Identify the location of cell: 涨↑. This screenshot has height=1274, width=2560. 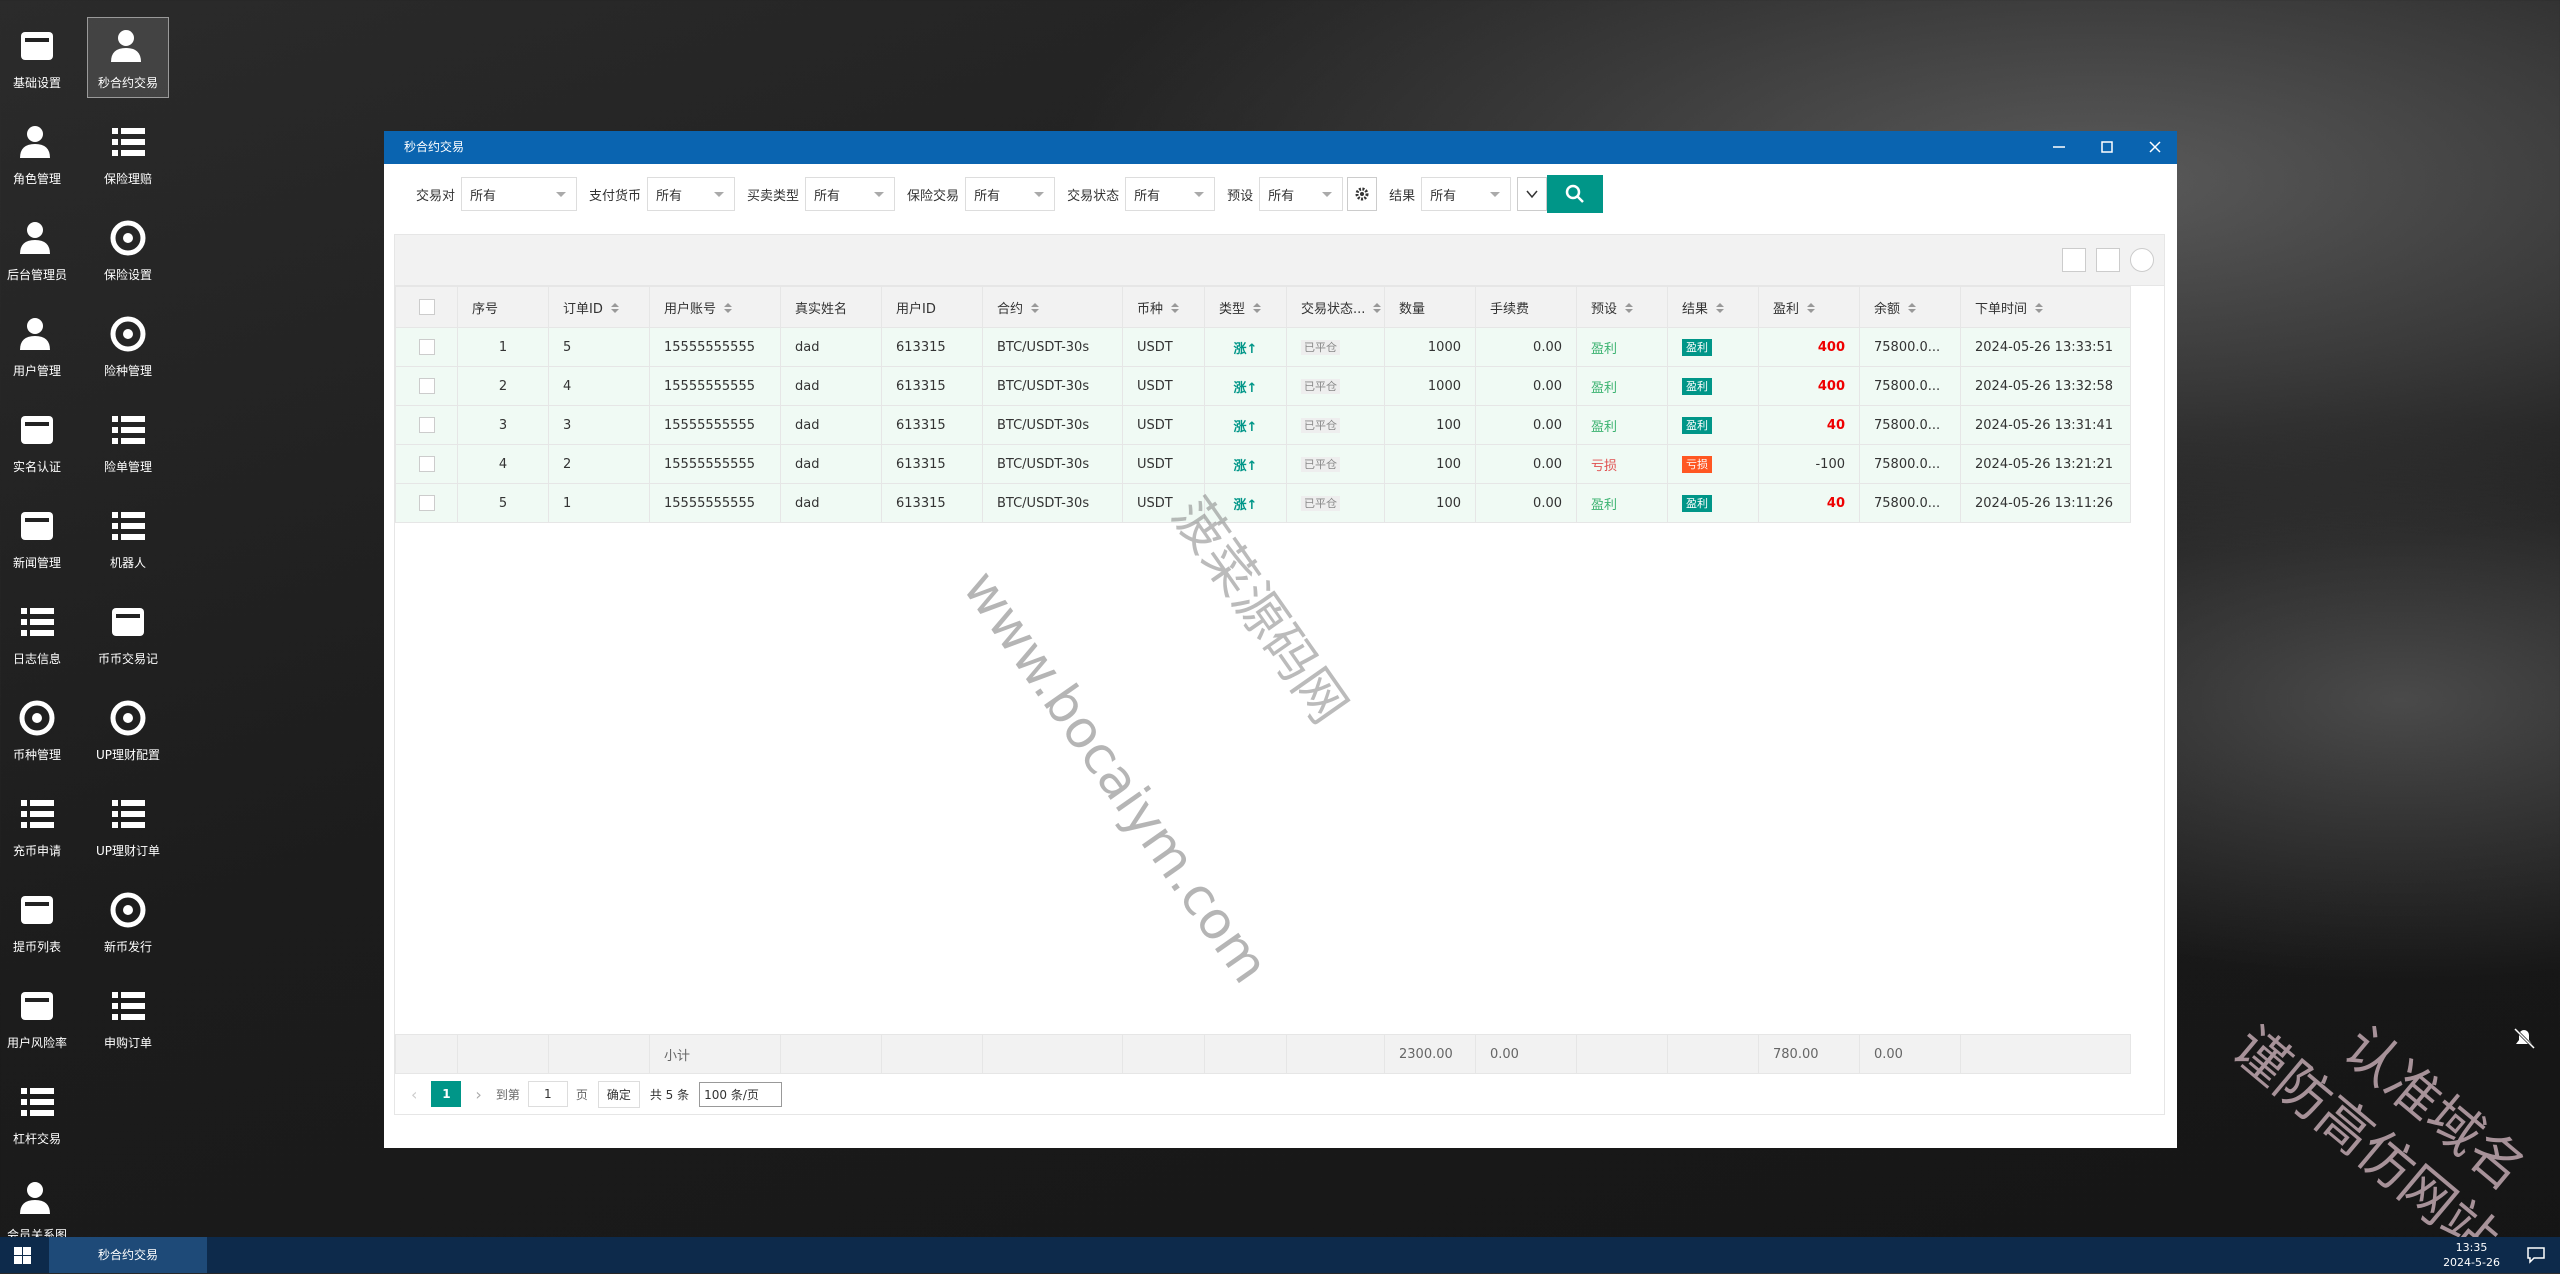
(1245, 464).